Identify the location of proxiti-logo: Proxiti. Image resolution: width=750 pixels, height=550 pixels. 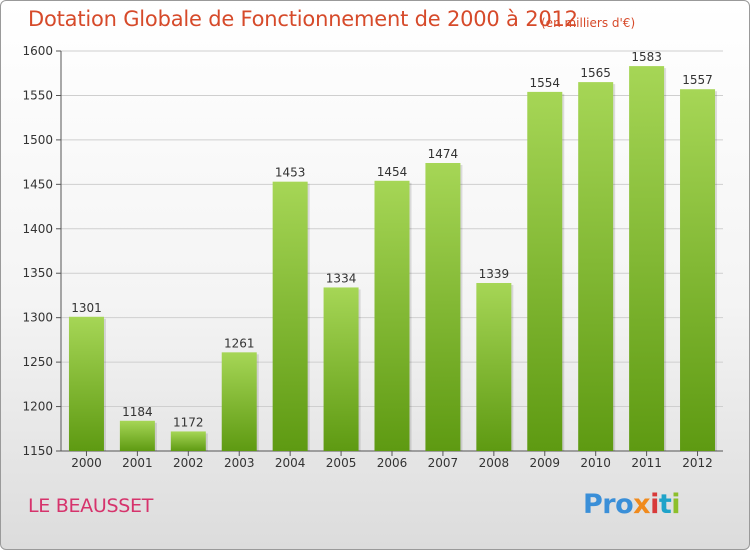
(632, 504).